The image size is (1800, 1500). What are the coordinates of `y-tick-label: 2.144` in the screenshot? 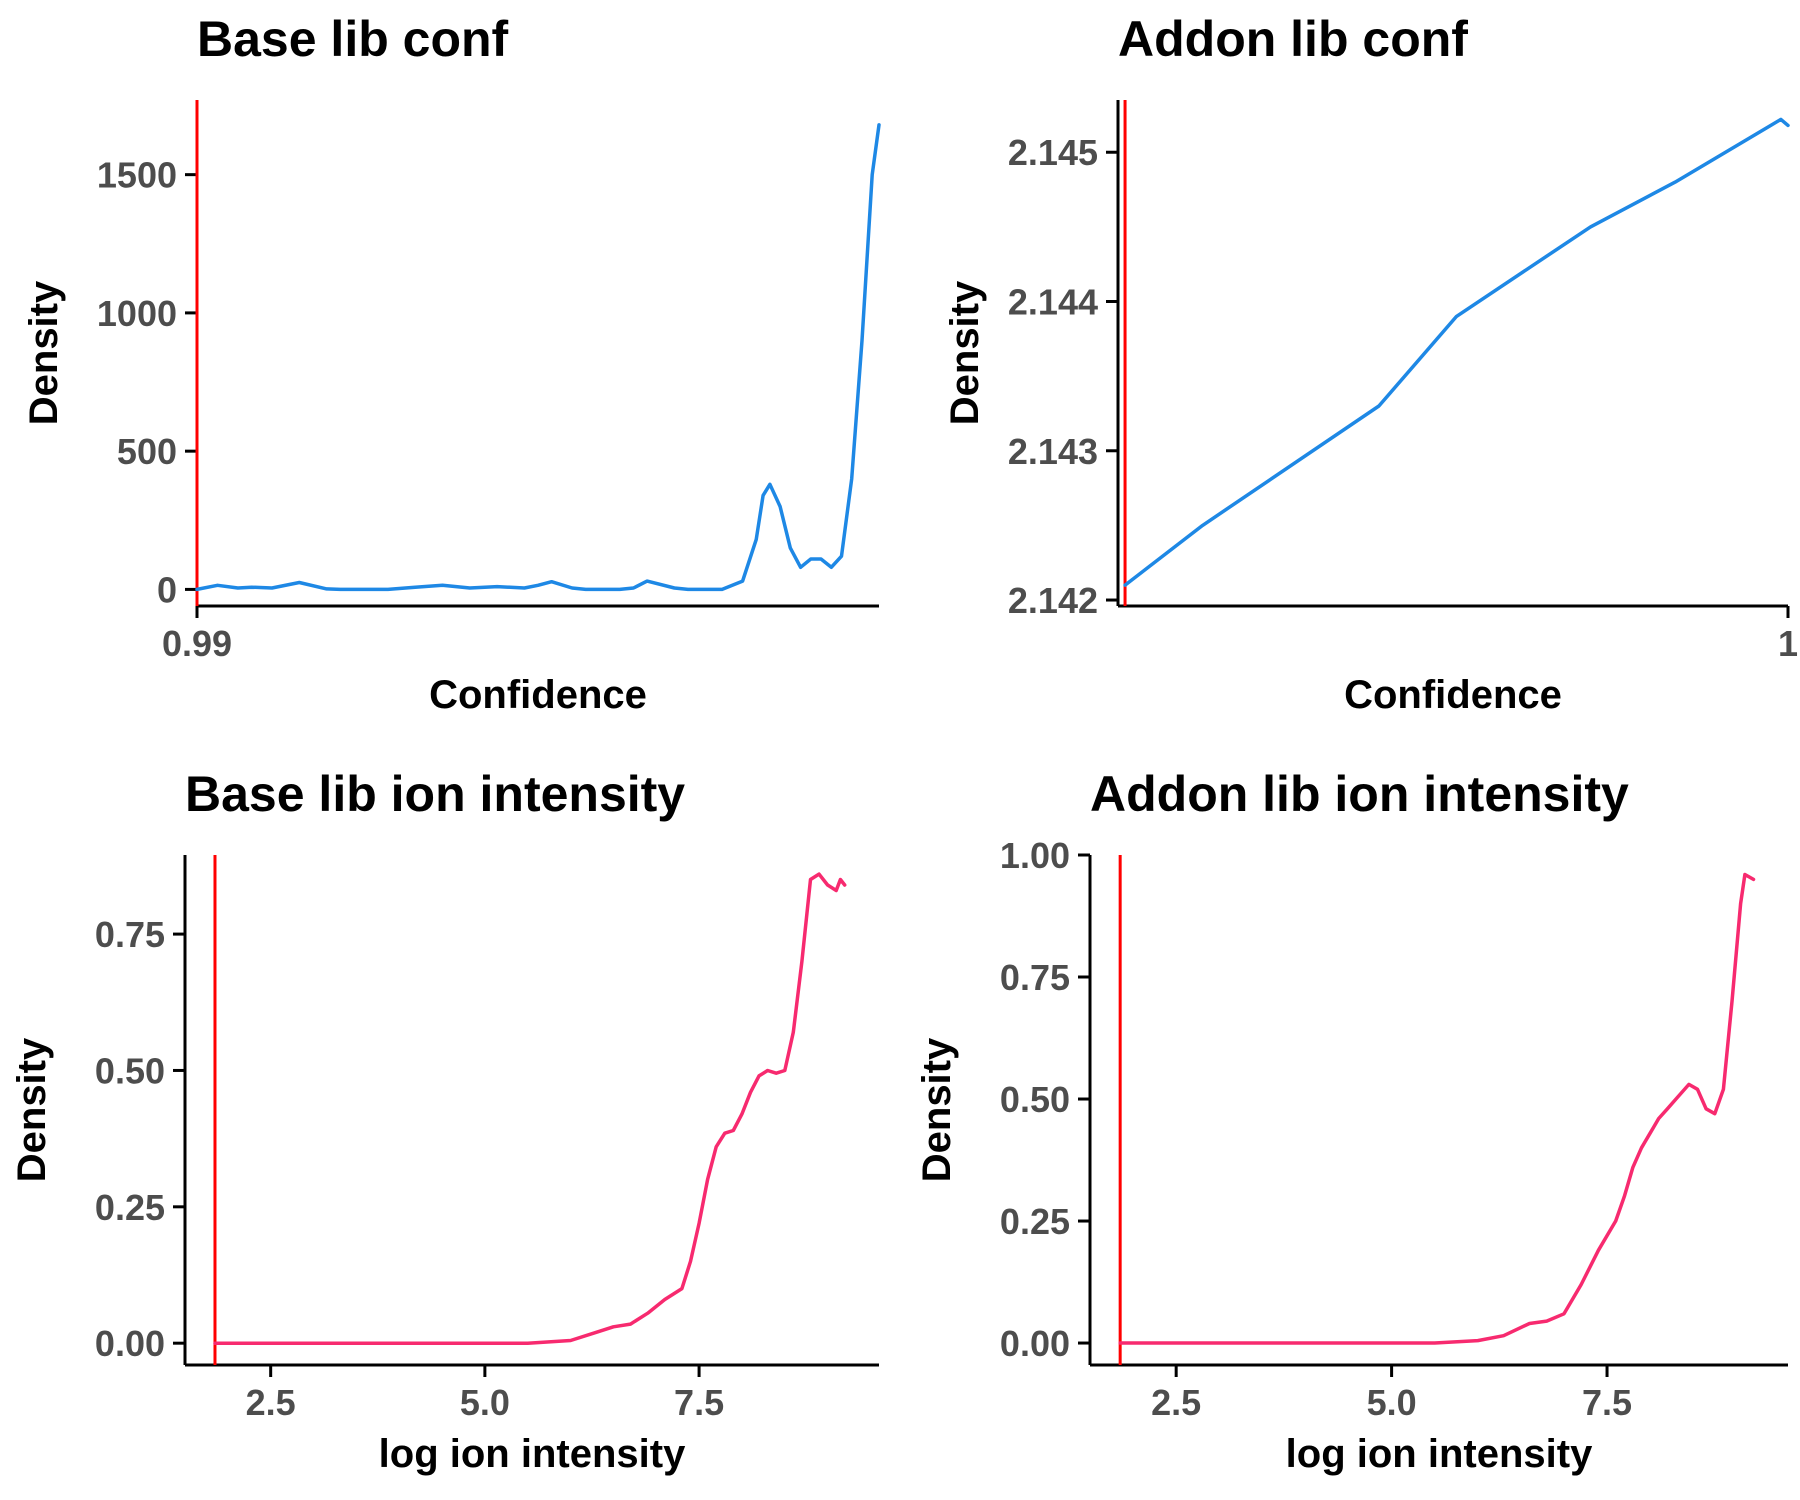 It's located at (1053, 302).